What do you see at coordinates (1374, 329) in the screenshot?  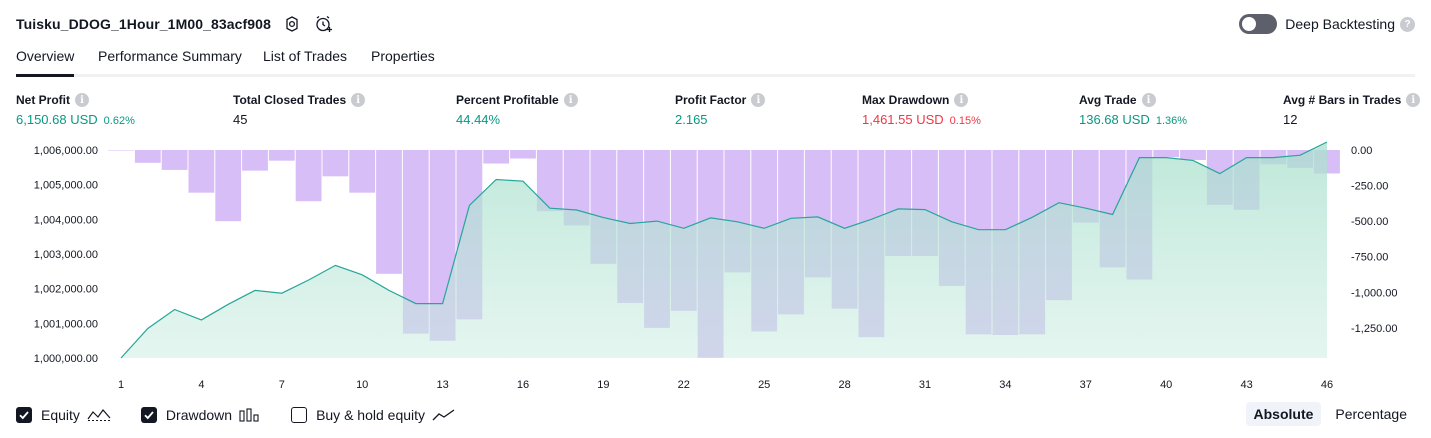 I see `drawdown-tick-label: -1,250.00` at bounding box center [1374, 329].